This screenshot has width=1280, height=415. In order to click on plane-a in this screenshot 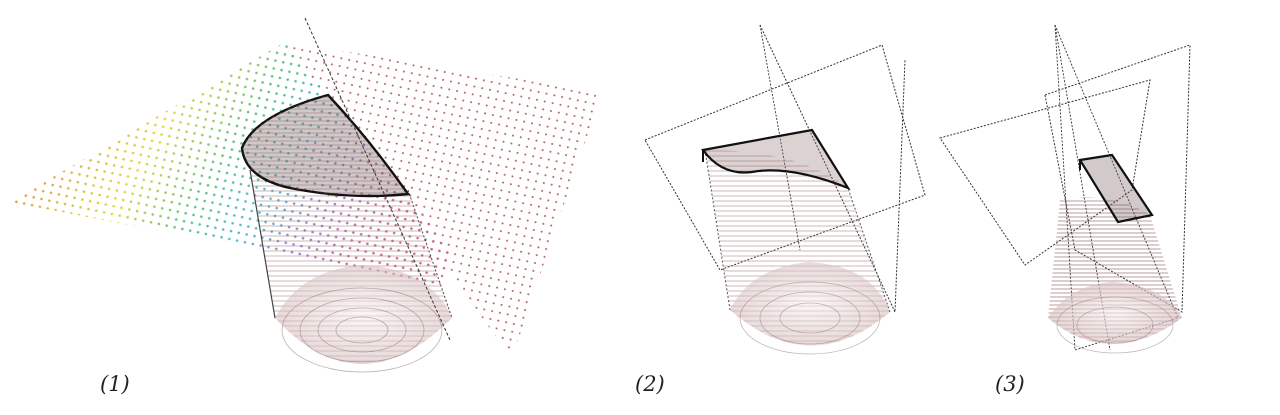, I will do `click(785, 157)`.